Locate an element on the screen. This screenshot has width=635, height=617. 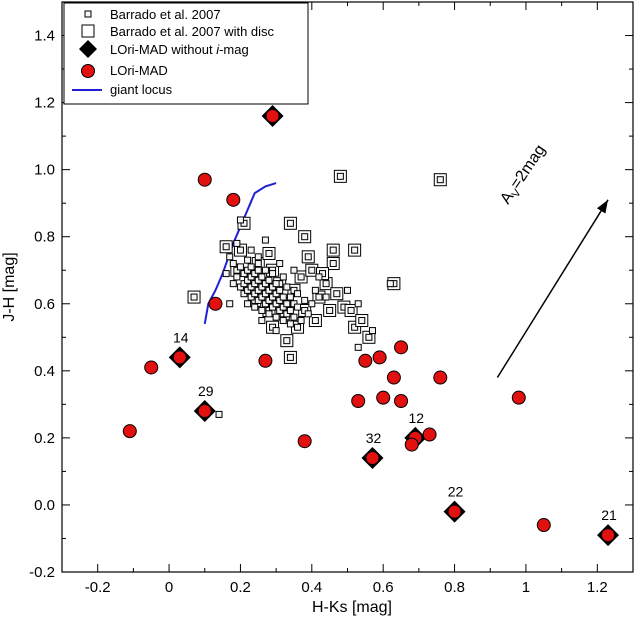
x-tick-label: 0.4 is located at coordinates (311, 587).